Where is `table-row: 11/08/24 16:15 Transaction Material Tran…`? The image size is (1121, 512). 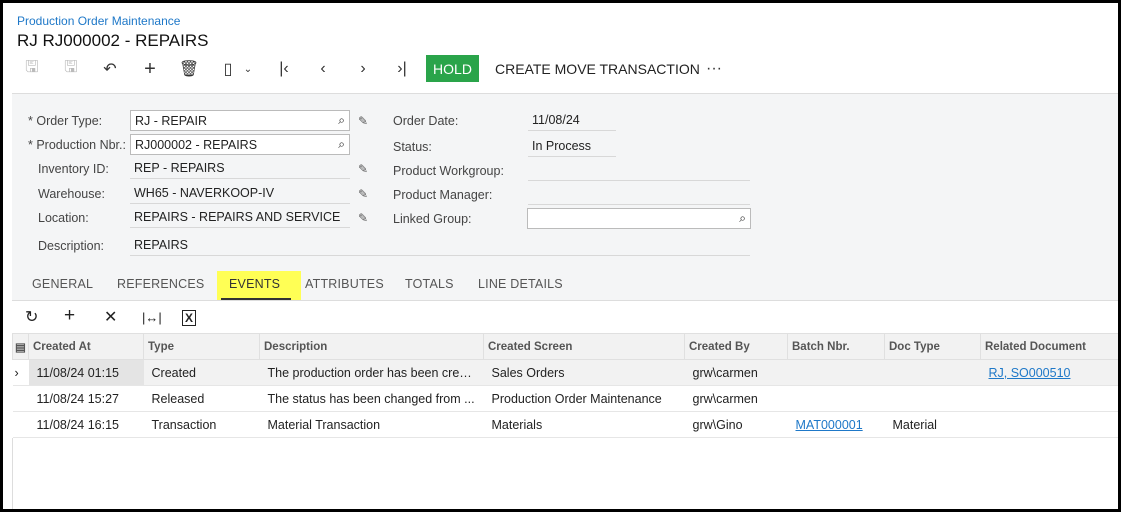
table-row: 11/08/24 16:15 Transaction Material Tran… is located at coordinates (565, 424).